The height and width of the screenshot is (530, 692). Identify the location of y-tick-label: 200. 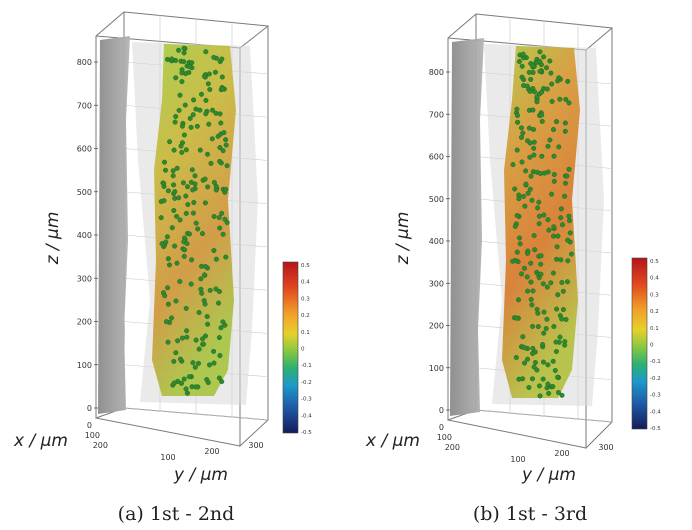
(211, 451).